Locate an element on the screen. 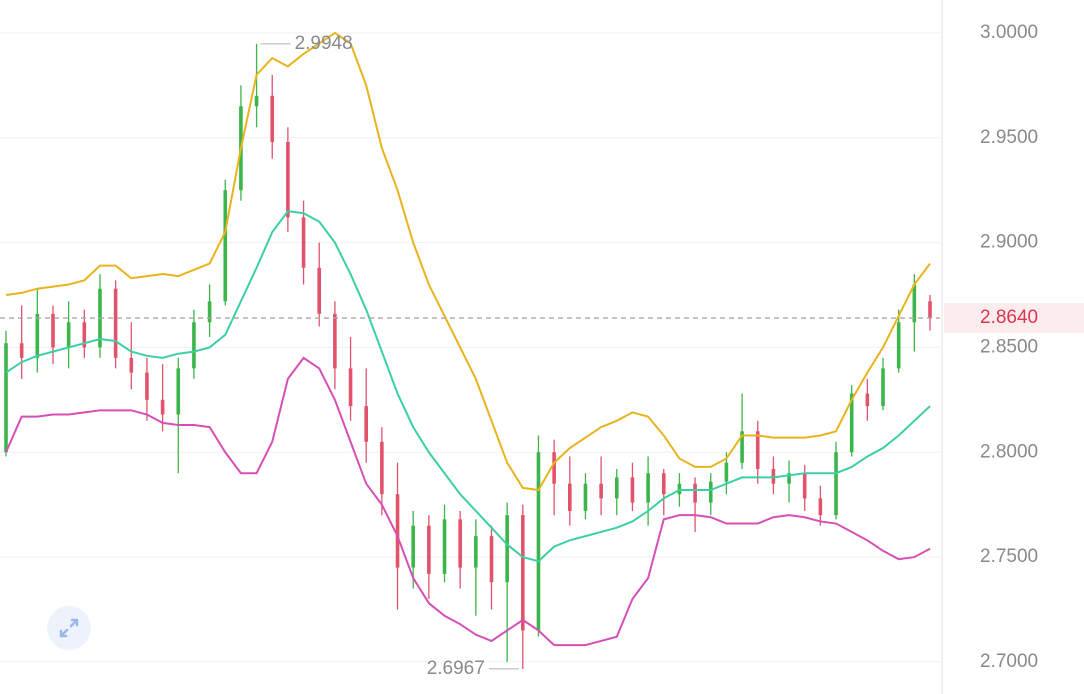 The width and height of the screenshot is (1084, 694). y-tick-label: 2.9000 is located at coordinates (1009, 242).